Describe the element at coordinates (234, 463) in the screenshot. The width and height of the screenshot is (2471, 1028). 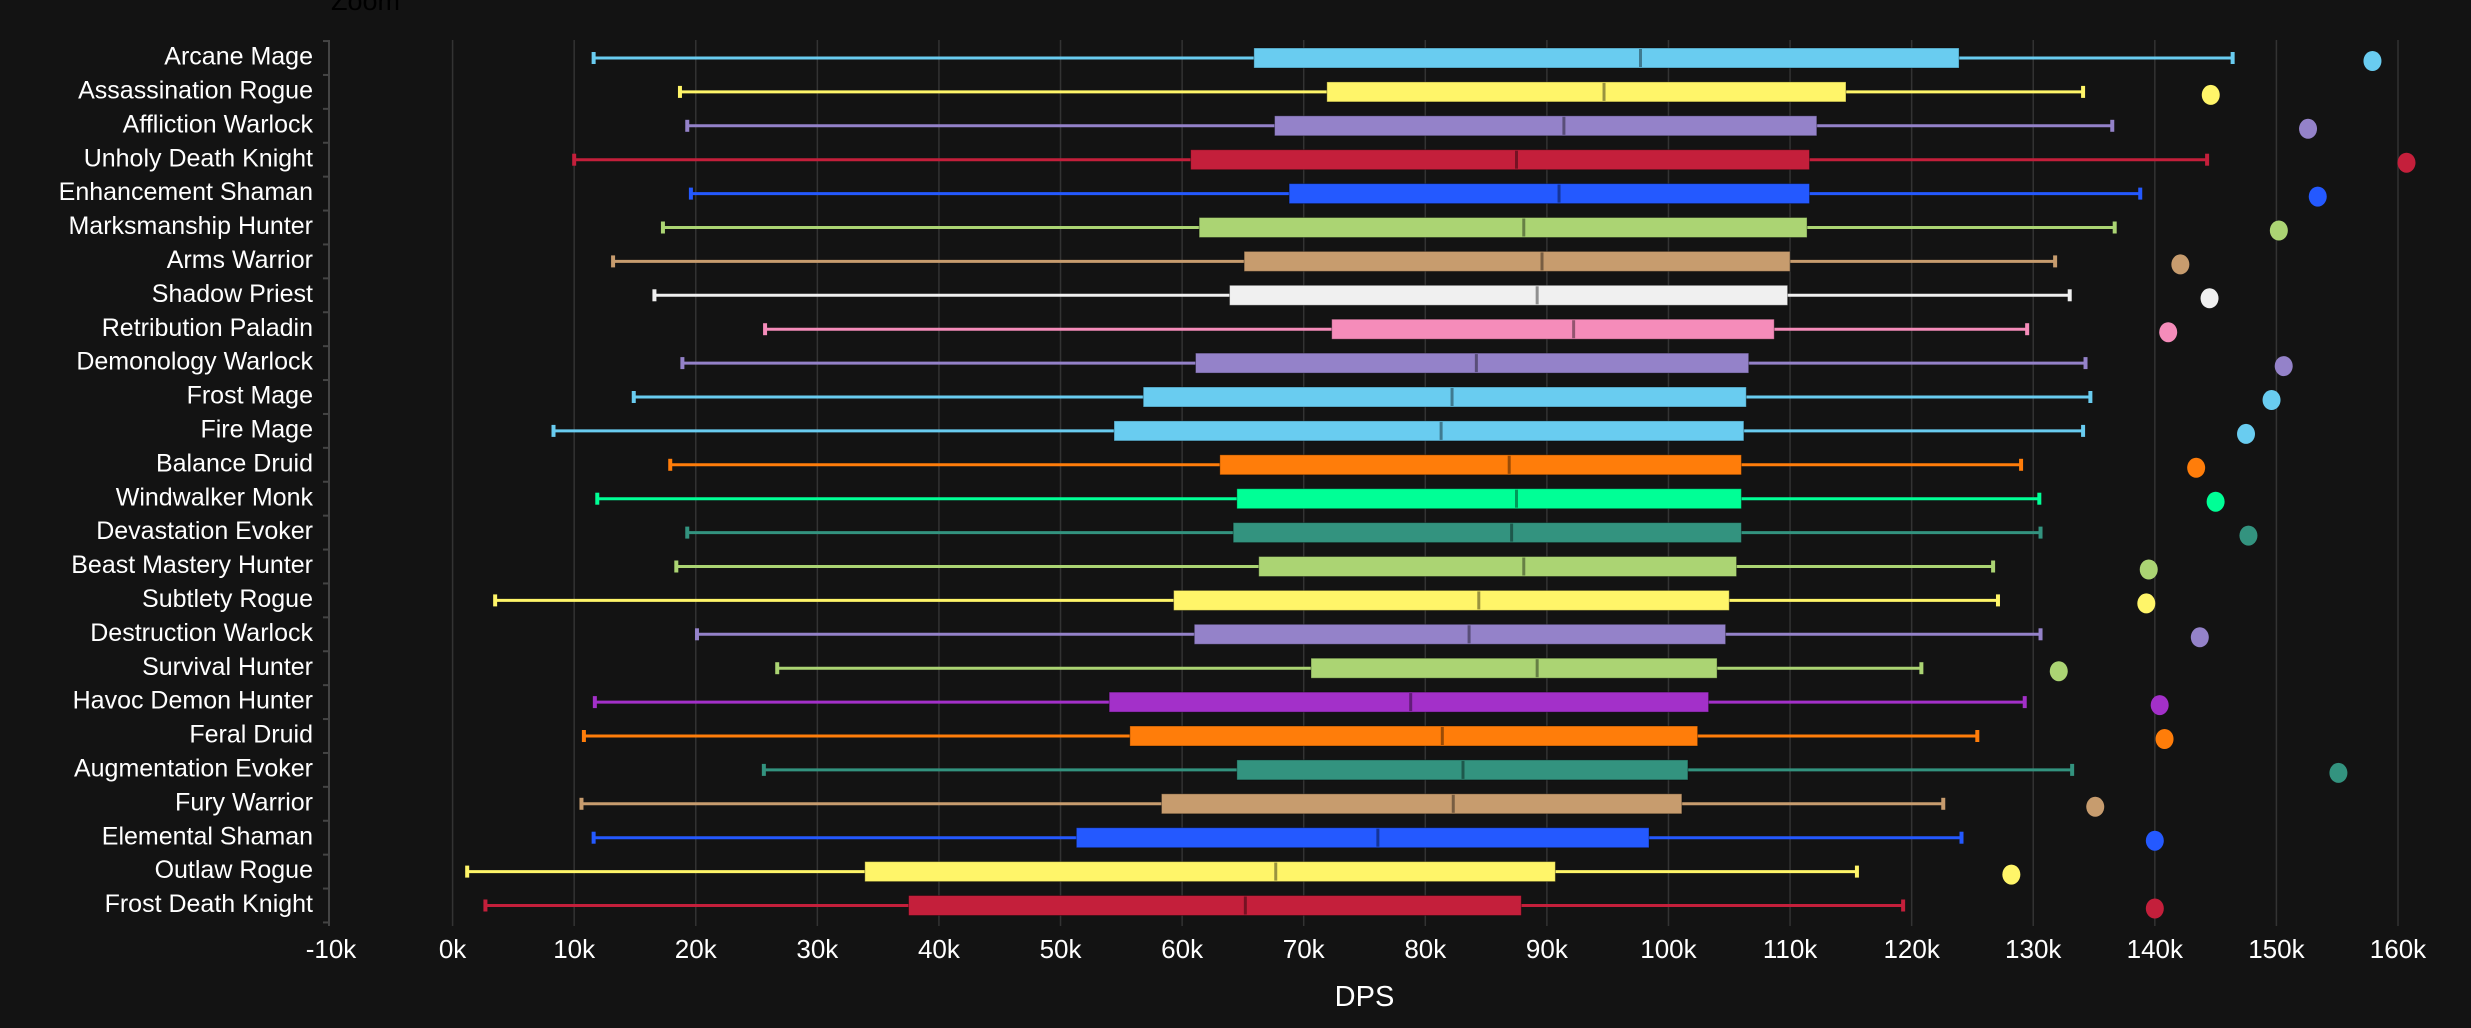
I see `category-label: Balance Druid` at that location.